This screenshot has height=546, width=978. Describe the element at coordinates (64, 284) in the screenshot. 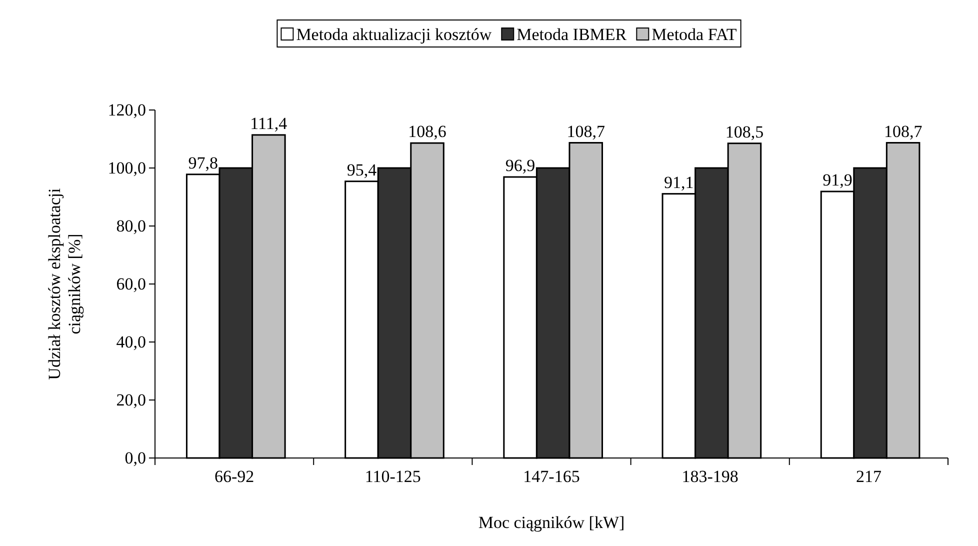

I see `y-axis-title: Udział kosztów eksploatacji ciągników [%]` at that location.